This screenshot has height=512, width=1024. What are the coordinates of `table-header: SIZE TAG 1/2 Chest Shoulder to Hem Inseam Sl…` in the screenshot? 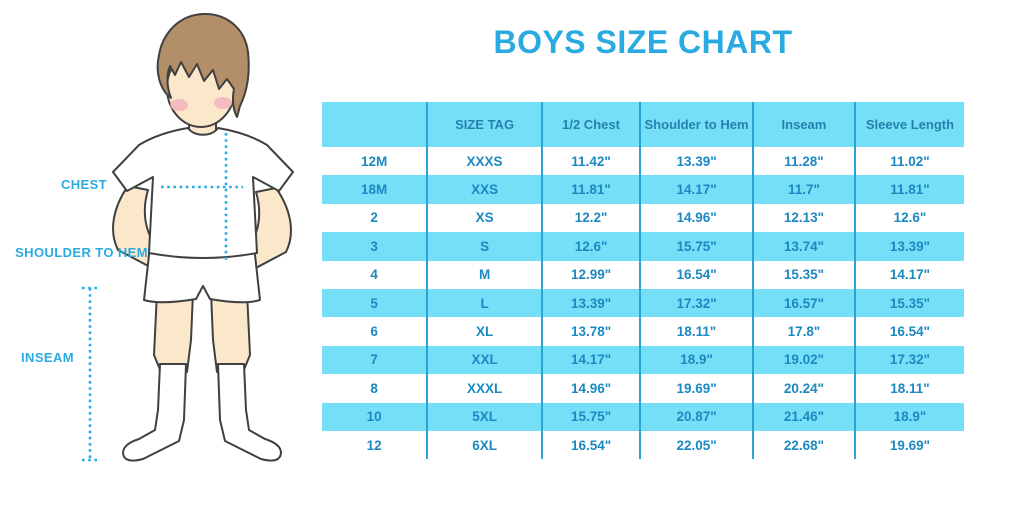 It's located at (643, 124).